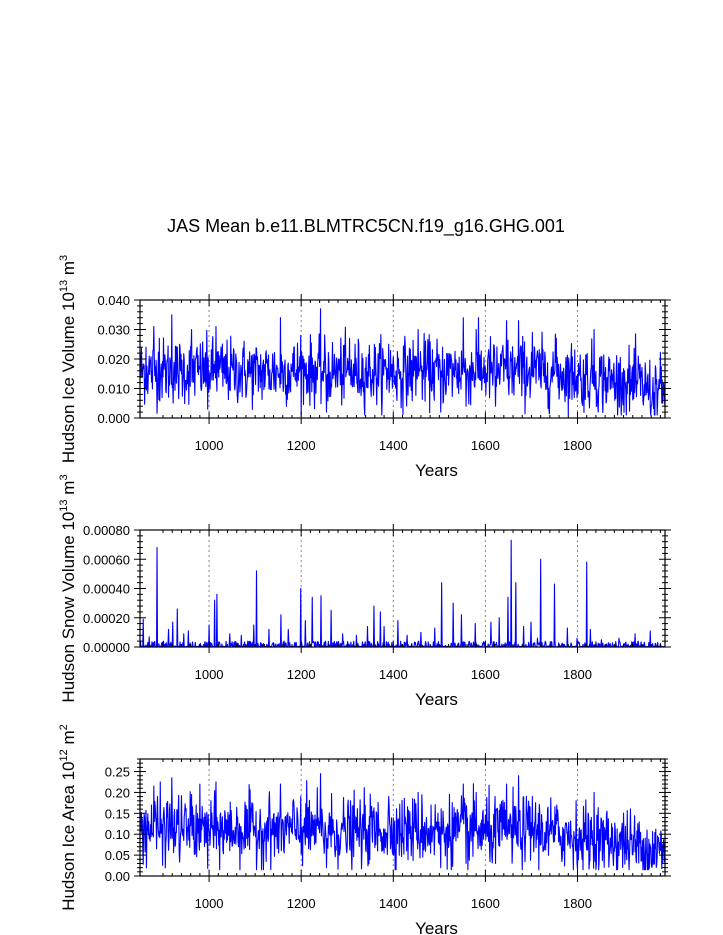 The height and width of the screenshot is (935, 723). I want to click on y-tick-label: 0.020, so click(113, 359).